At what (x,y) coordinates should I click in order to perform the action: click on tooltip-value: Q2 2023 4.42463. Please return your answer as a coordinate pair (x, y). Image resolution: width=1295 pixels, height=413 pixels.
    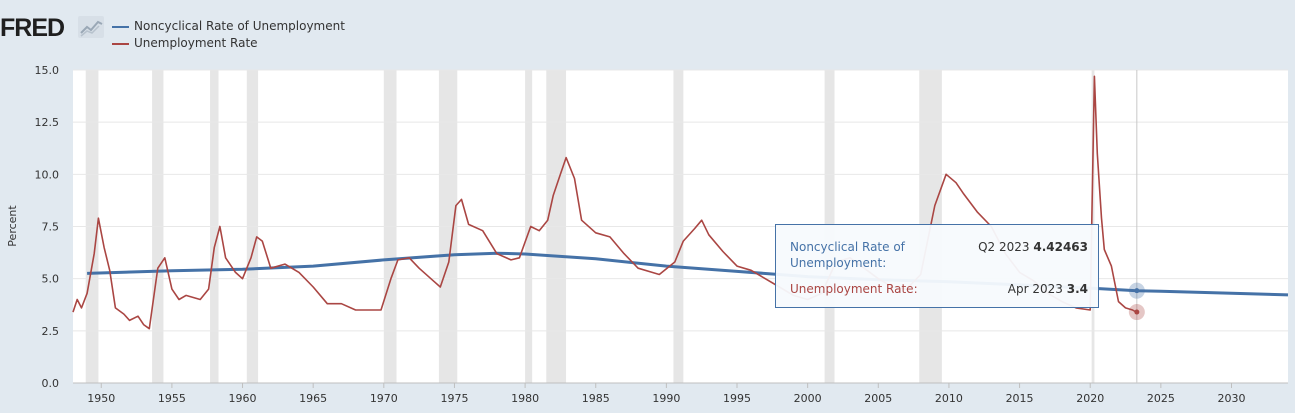
    Looking at the image, I should click on (1033, 247).